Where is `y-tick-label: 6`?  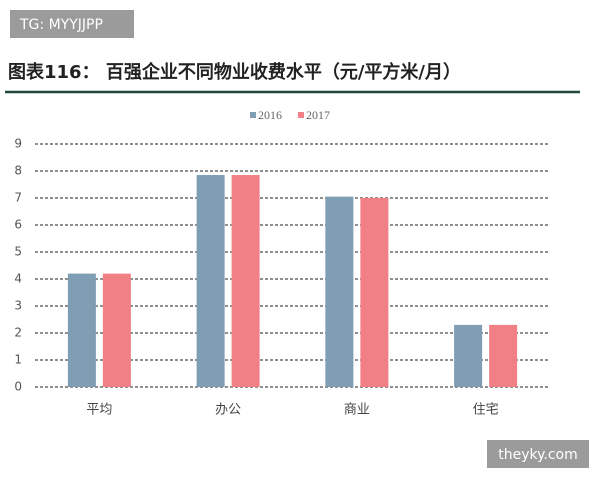 y-tick-label: 6 is located at coordinates (18, 225).